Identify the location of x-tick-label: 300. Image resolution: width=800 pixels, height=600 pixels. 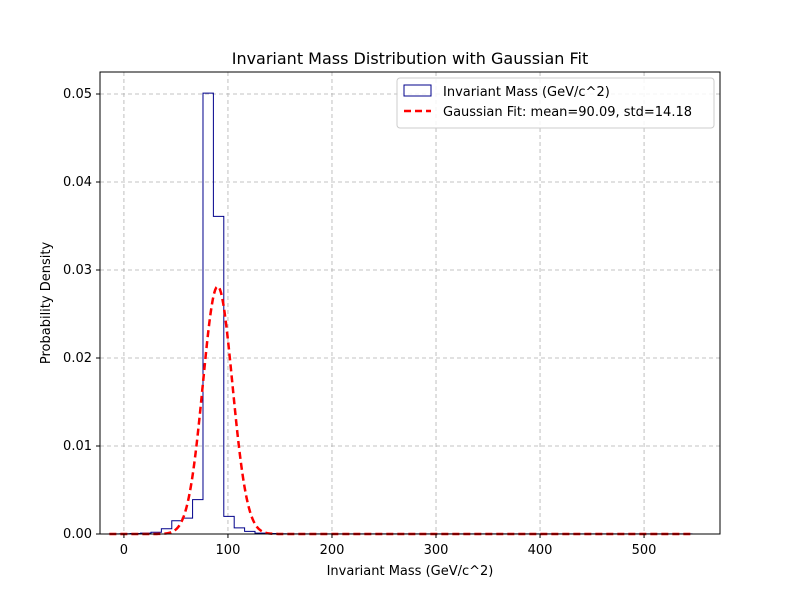
(436, 550).